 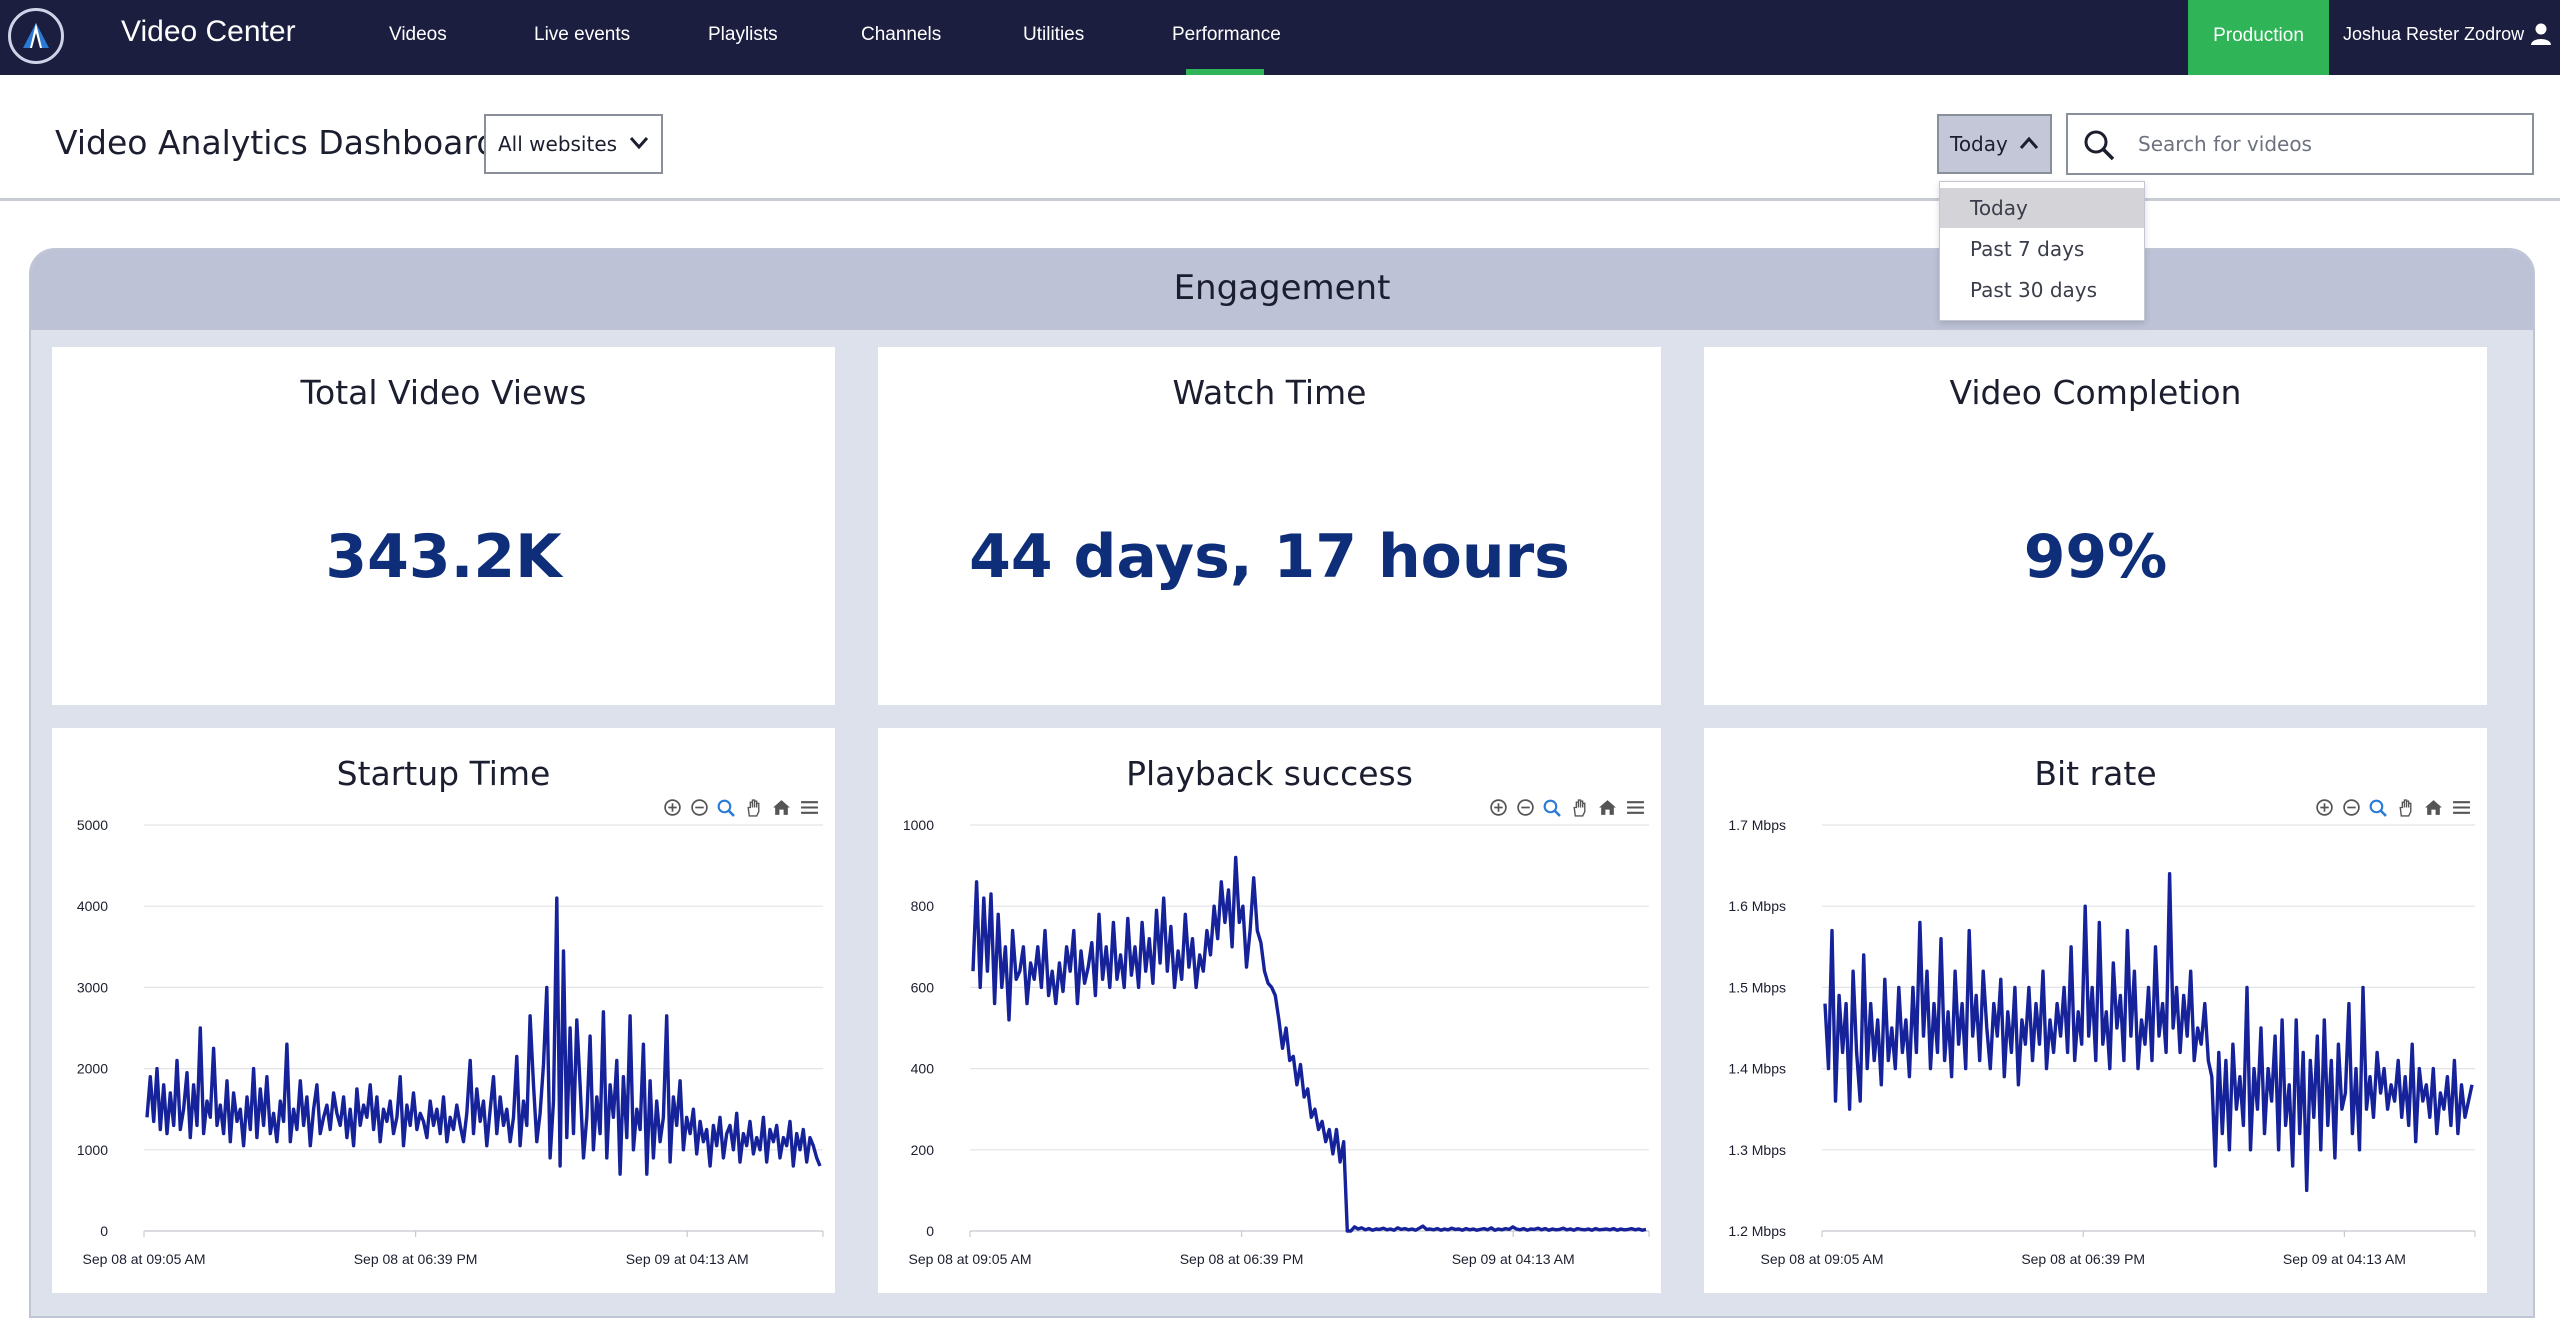 I want to click on y-tick-label: 1.7 Mbps, so click(x=1757, y=825).